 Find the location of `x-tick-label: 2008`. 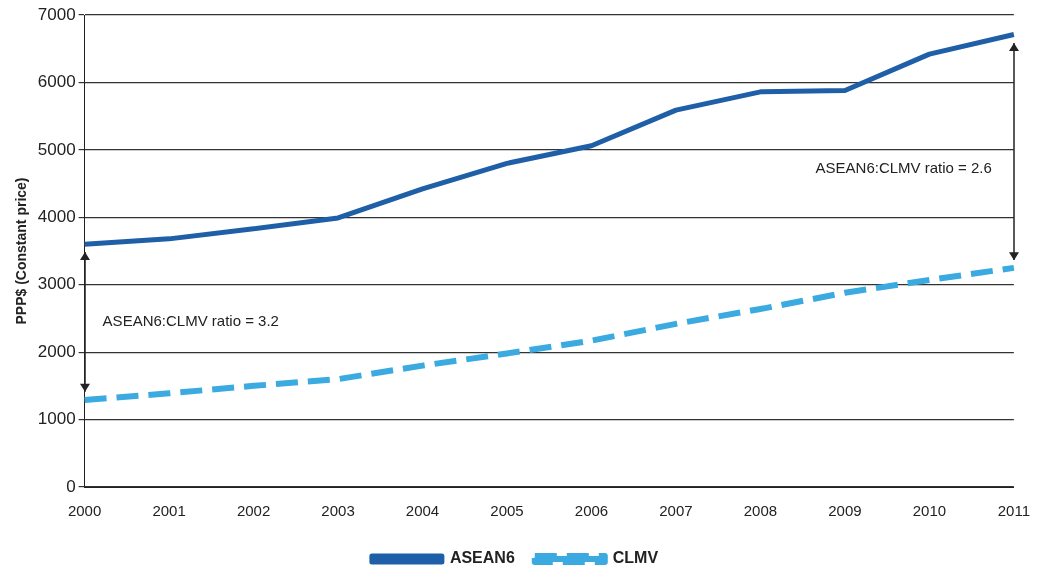

x-tick-label: 2008 is located at coordinates (760, 511).